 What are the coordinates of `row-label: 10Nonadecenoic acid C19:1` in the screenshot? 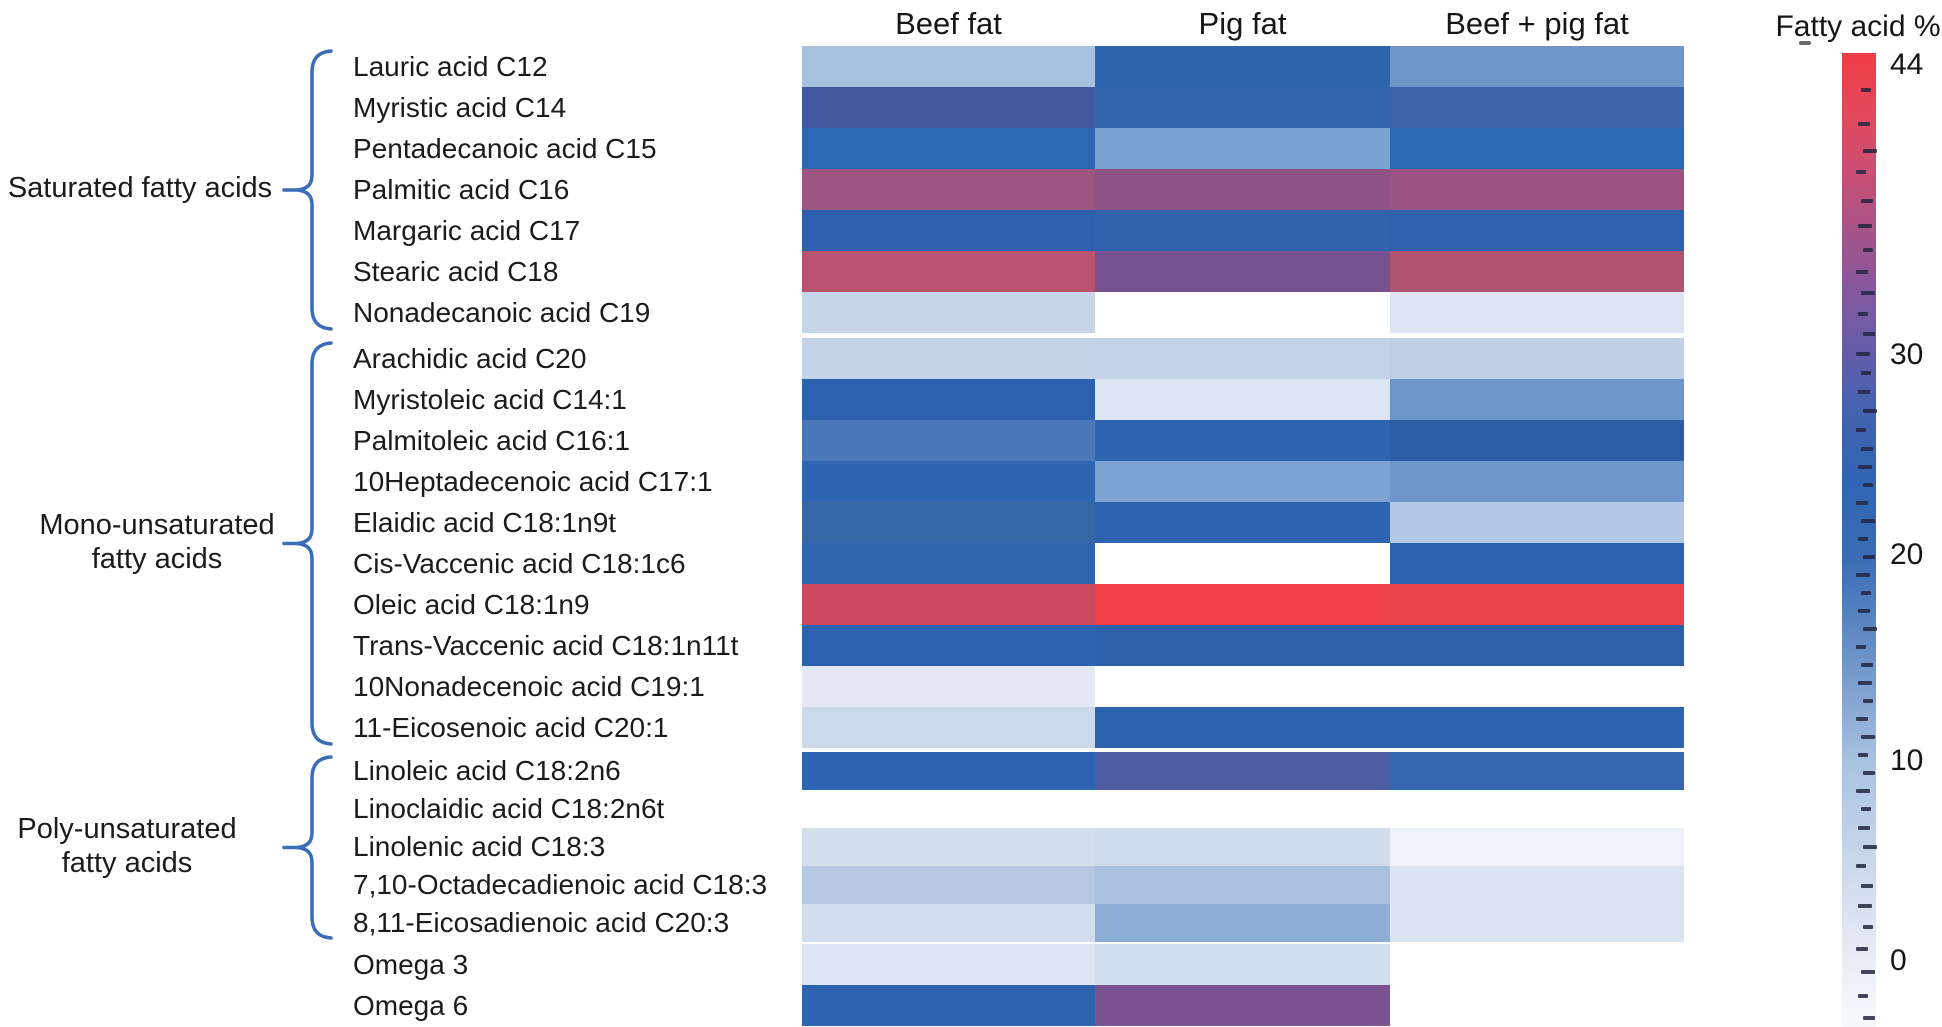 It's located at (529, 686).